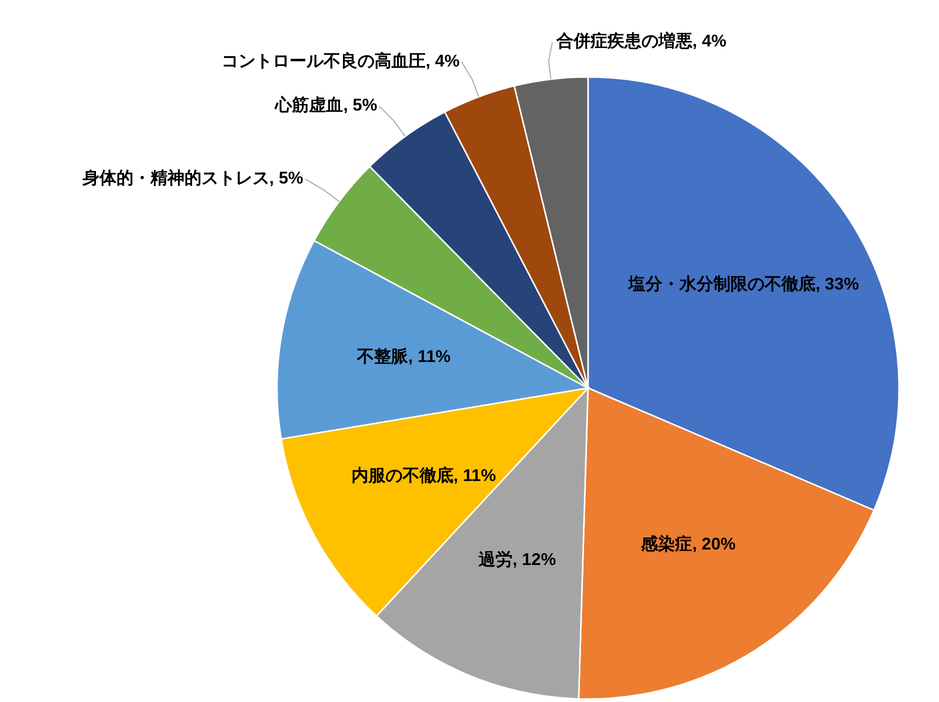 This screenshot has height=702, width=939. I want to click on slice-label: 身体的・精神的ストレス, 5%, so click(192, 178).